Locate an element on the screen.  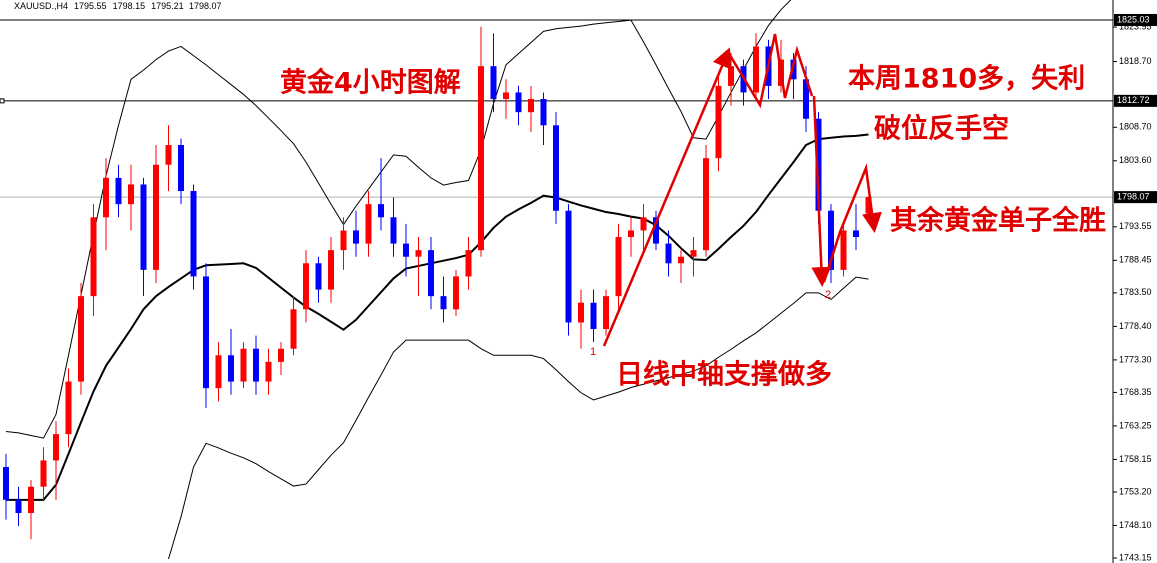
annotation: 本周1810多，失利 is located at coordinates (966, 79).